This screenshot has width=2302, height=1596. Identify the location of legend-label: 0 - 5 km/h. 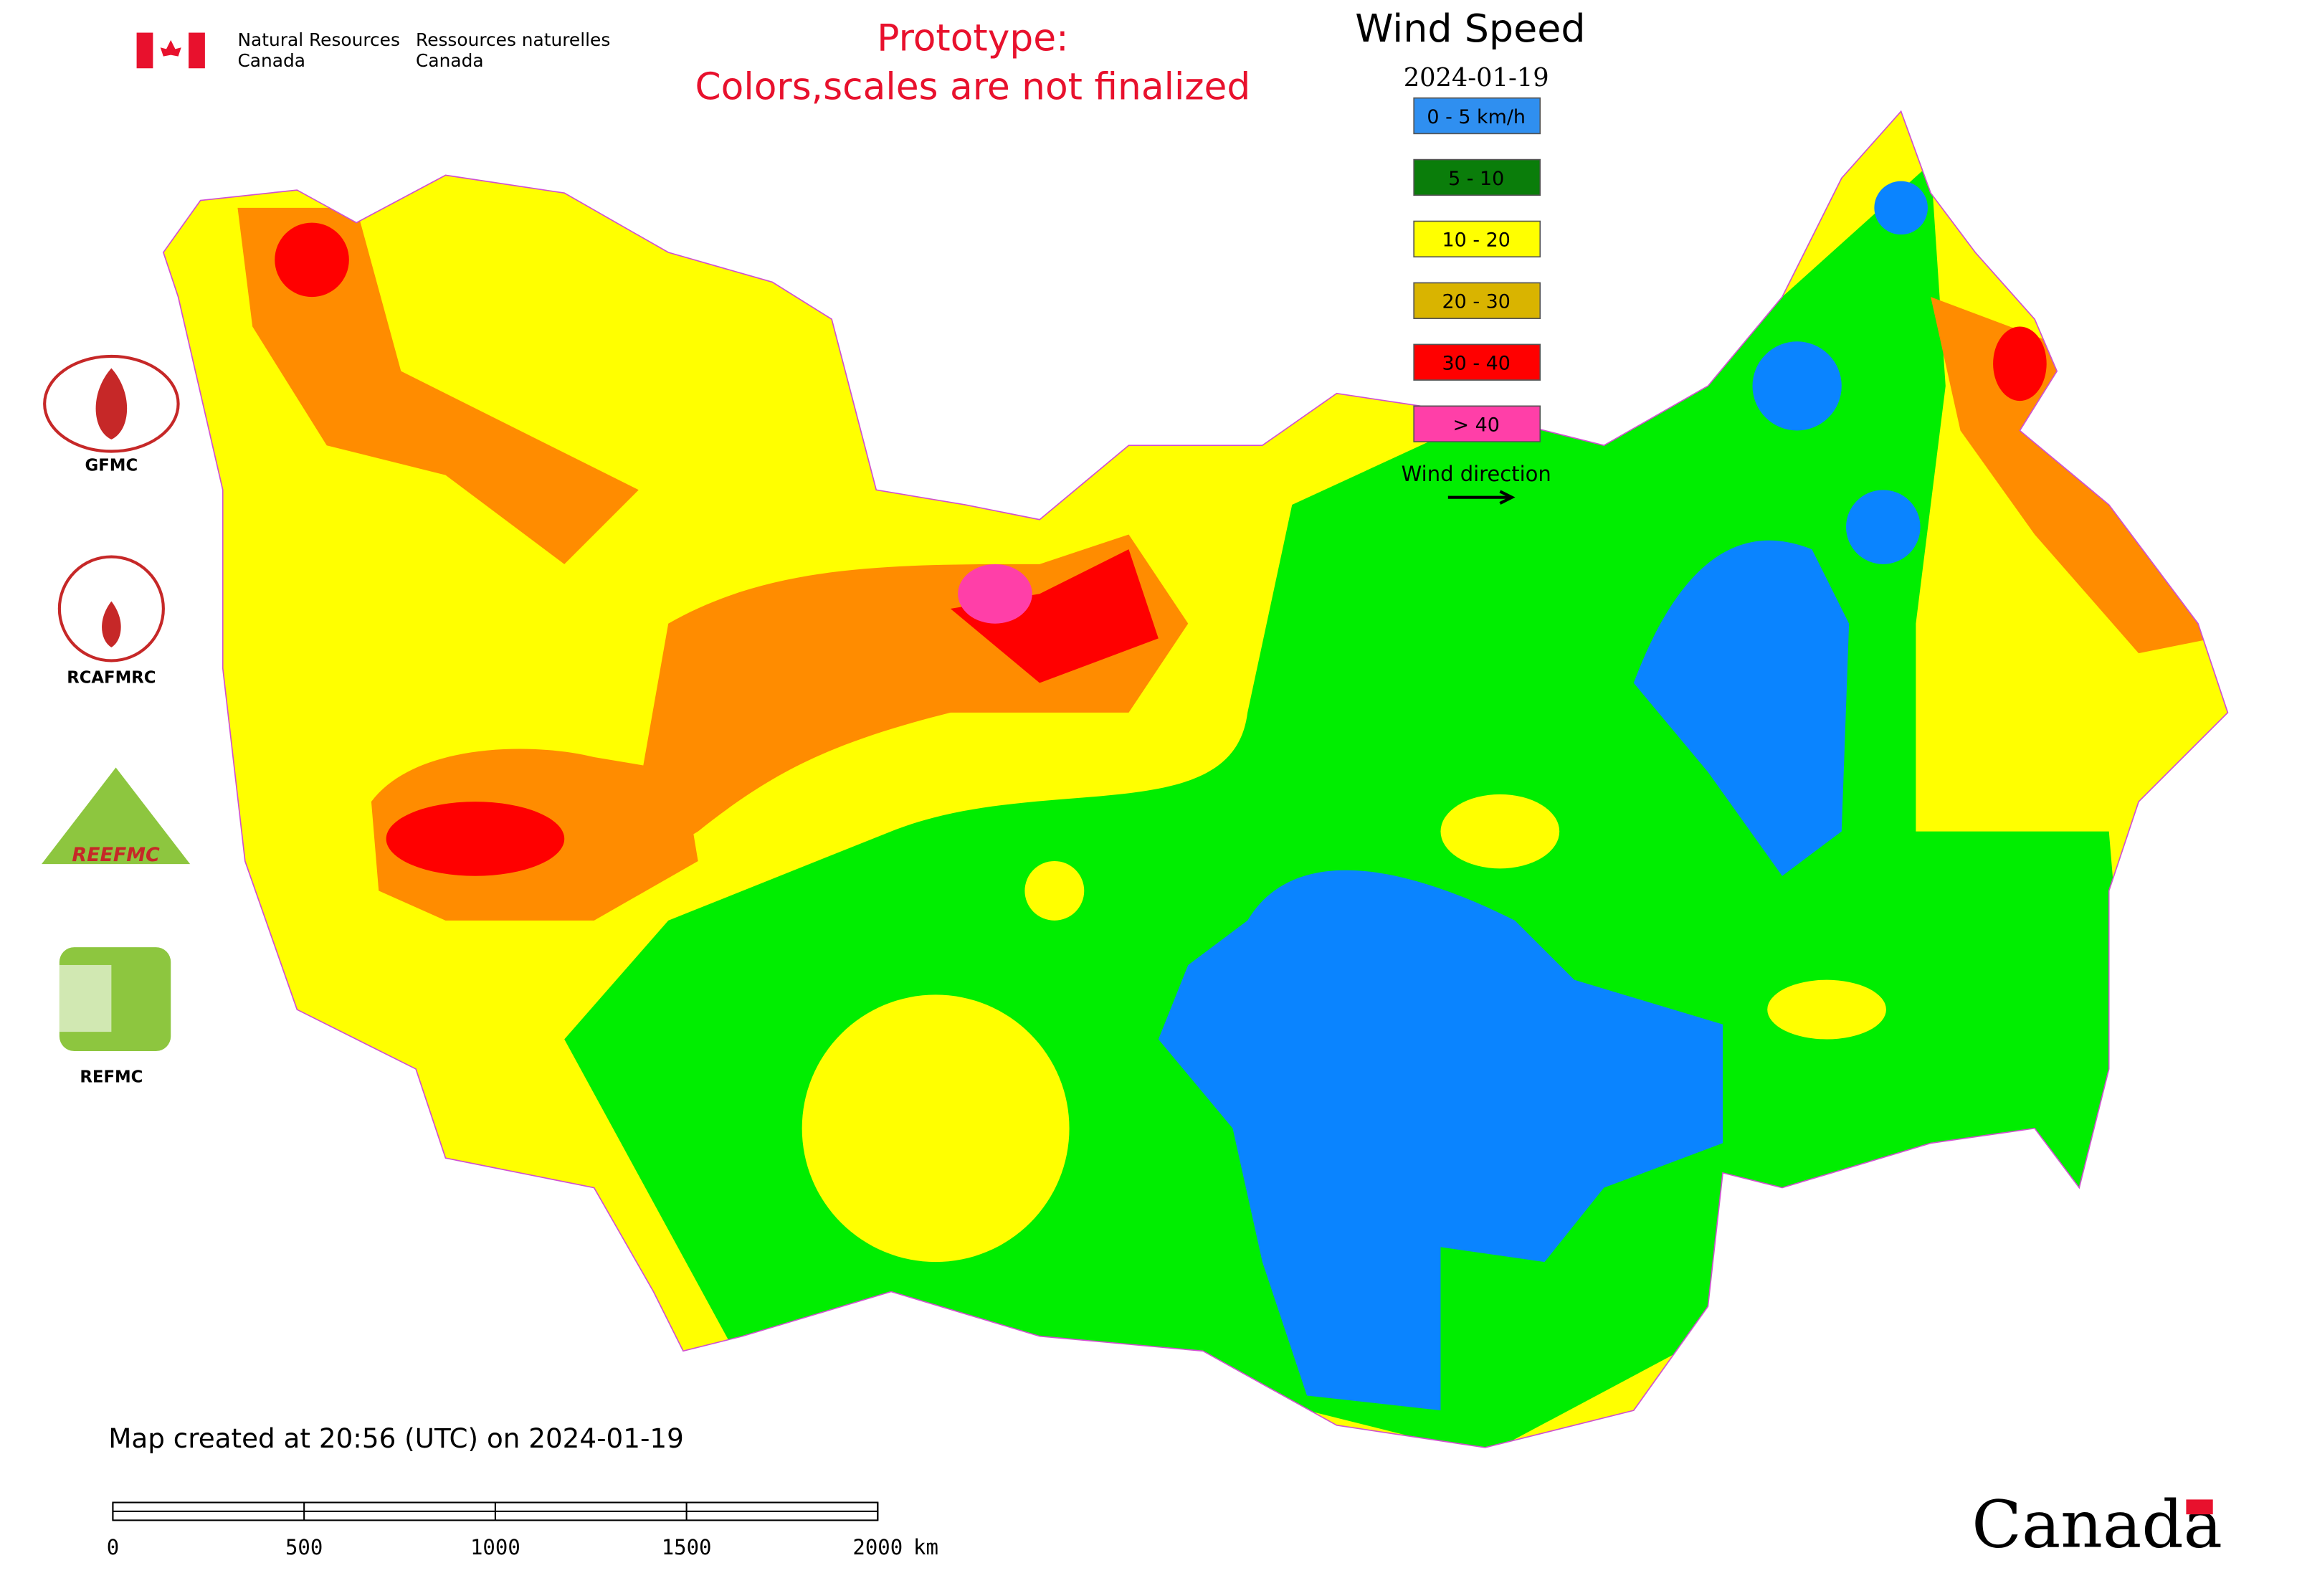
(1477, 117).